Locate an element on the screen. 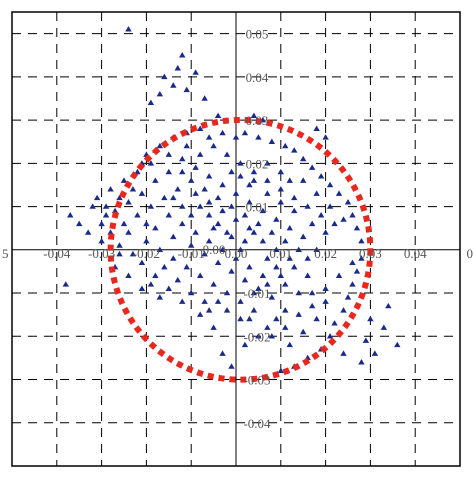 This screenshot has height=478, width=475. x-tick-label: 0.00 is located at coordinates (236, 253).